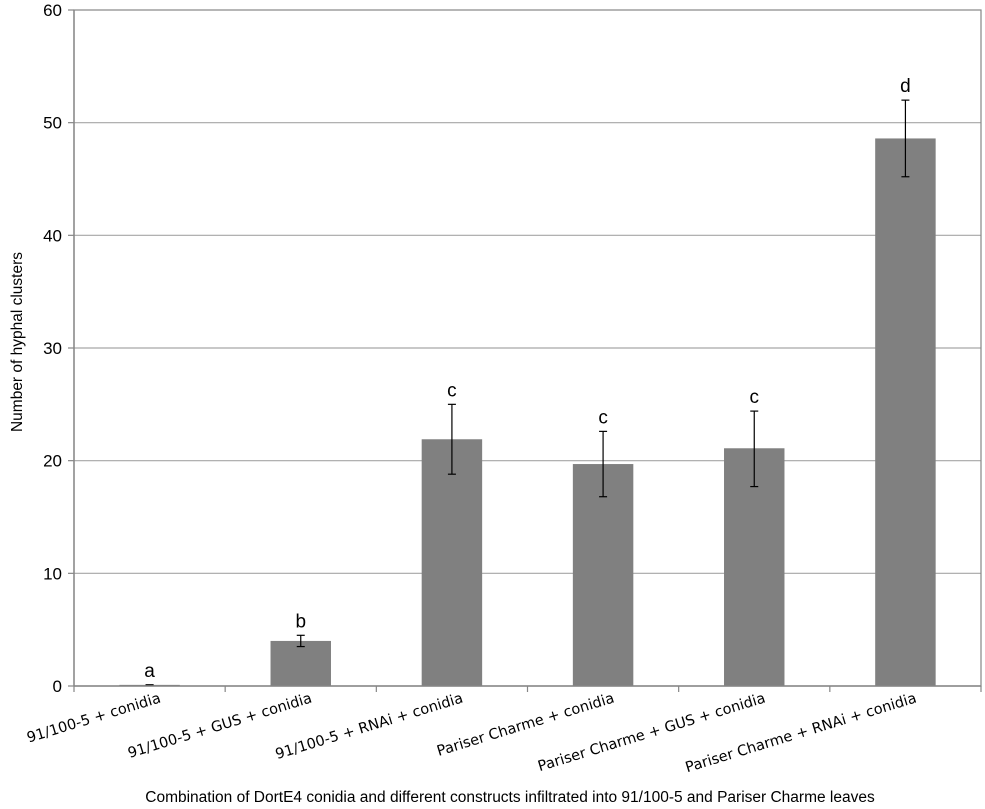  What do you see at coordinates (52, 573) in the screenshot?
I see `y-tick-label: 10` at bounding box center [52, 573].